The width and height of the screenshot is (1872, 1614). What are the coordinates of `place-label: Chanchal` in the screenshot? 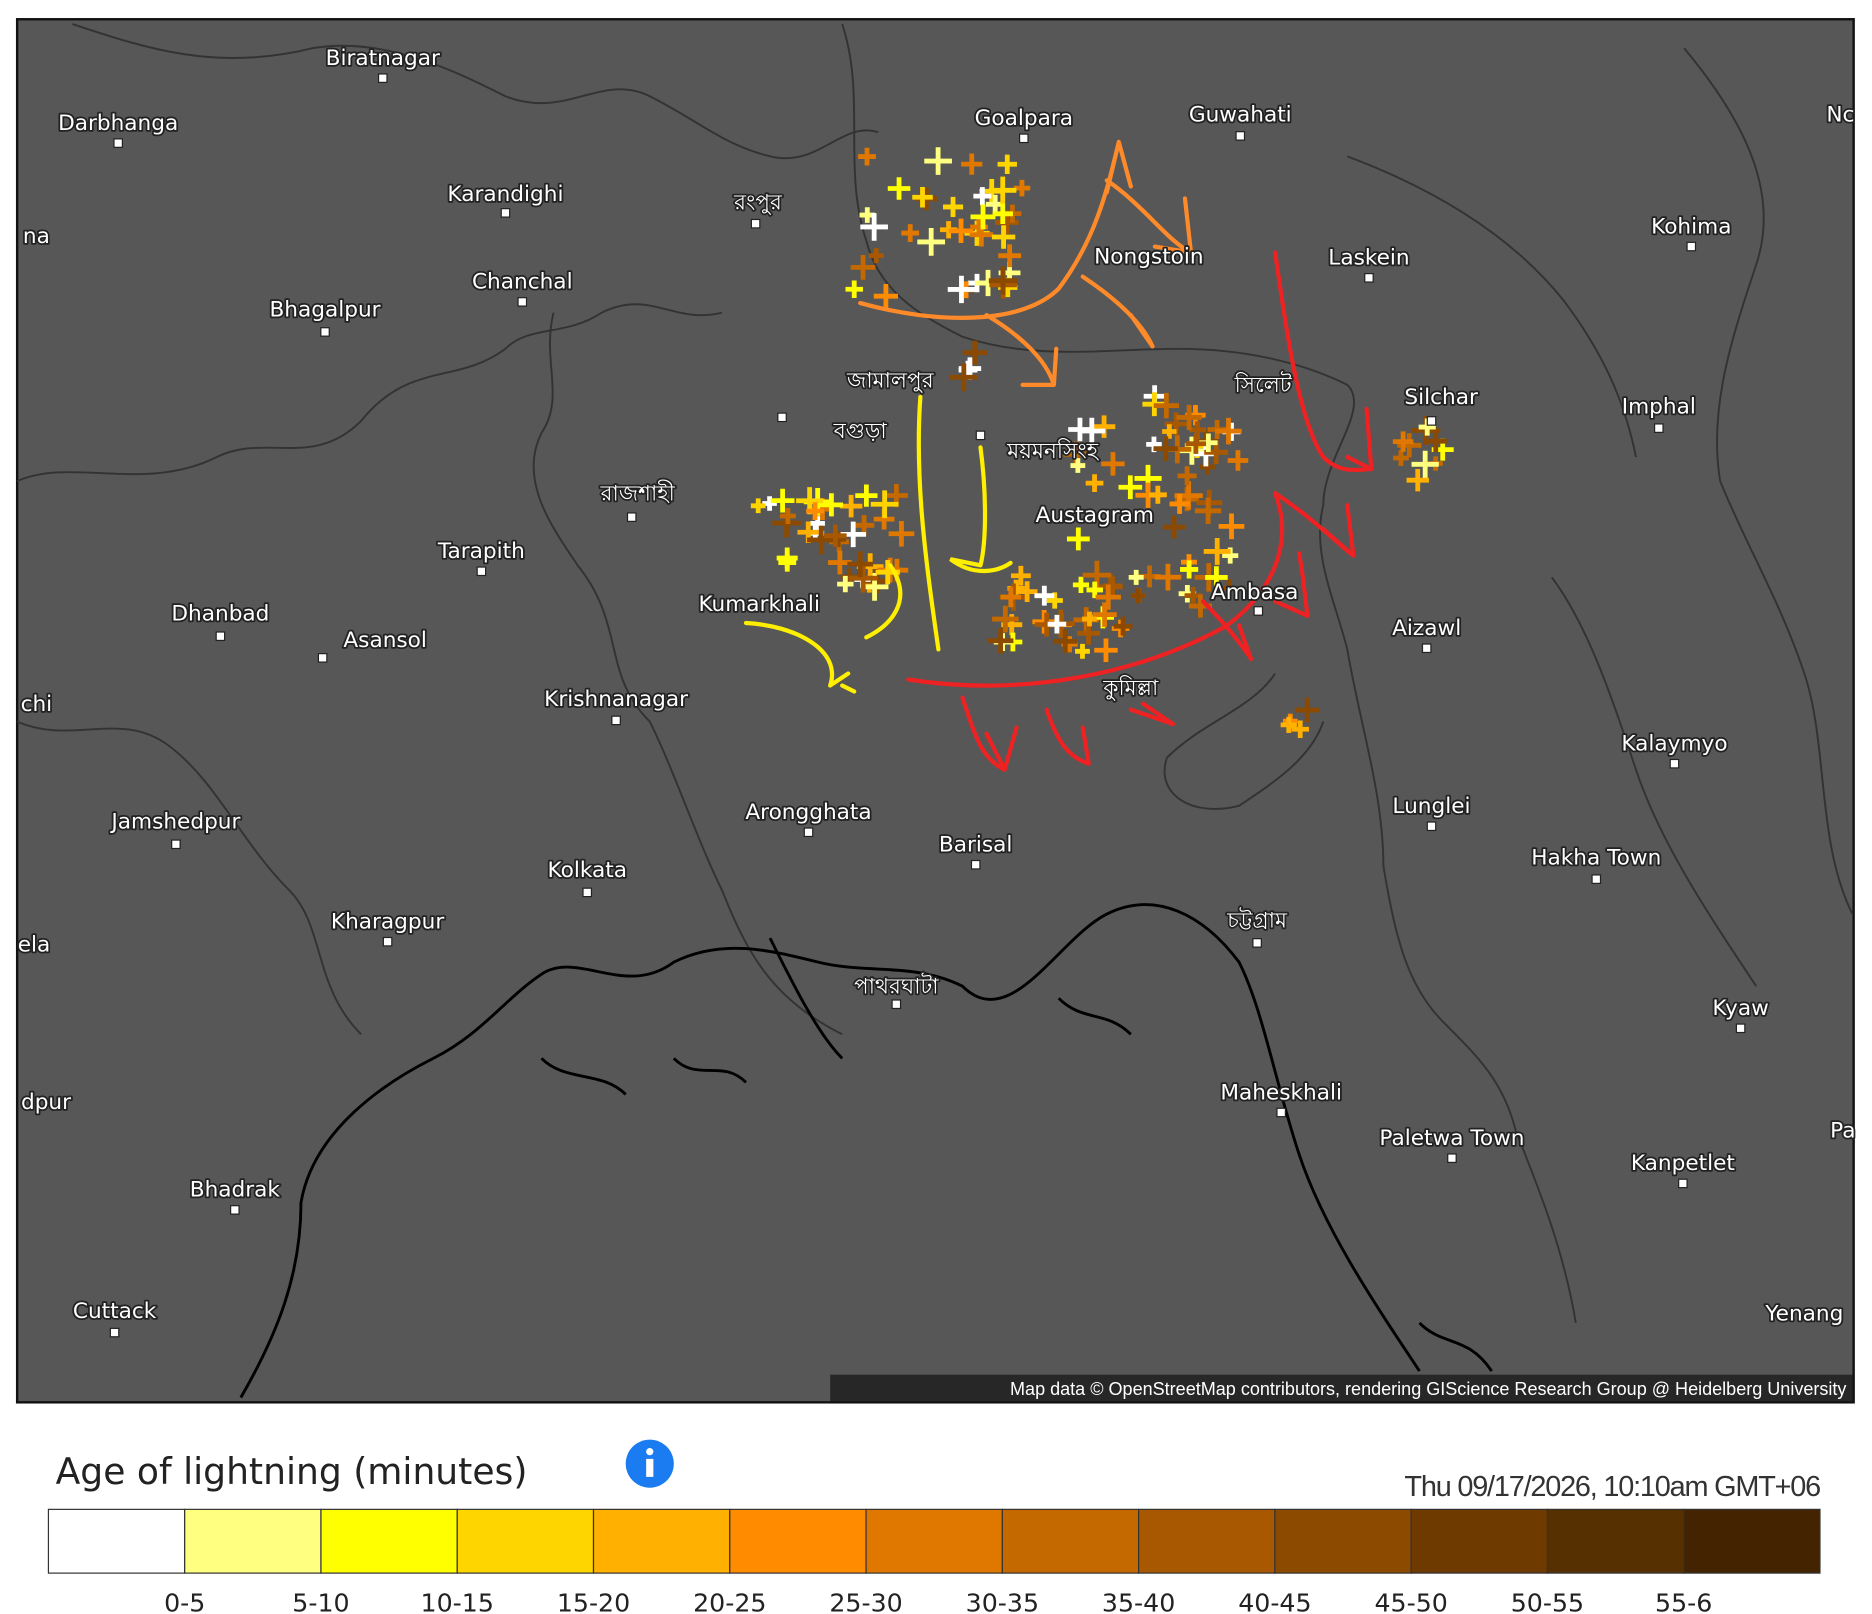 It's located at (522, 282).